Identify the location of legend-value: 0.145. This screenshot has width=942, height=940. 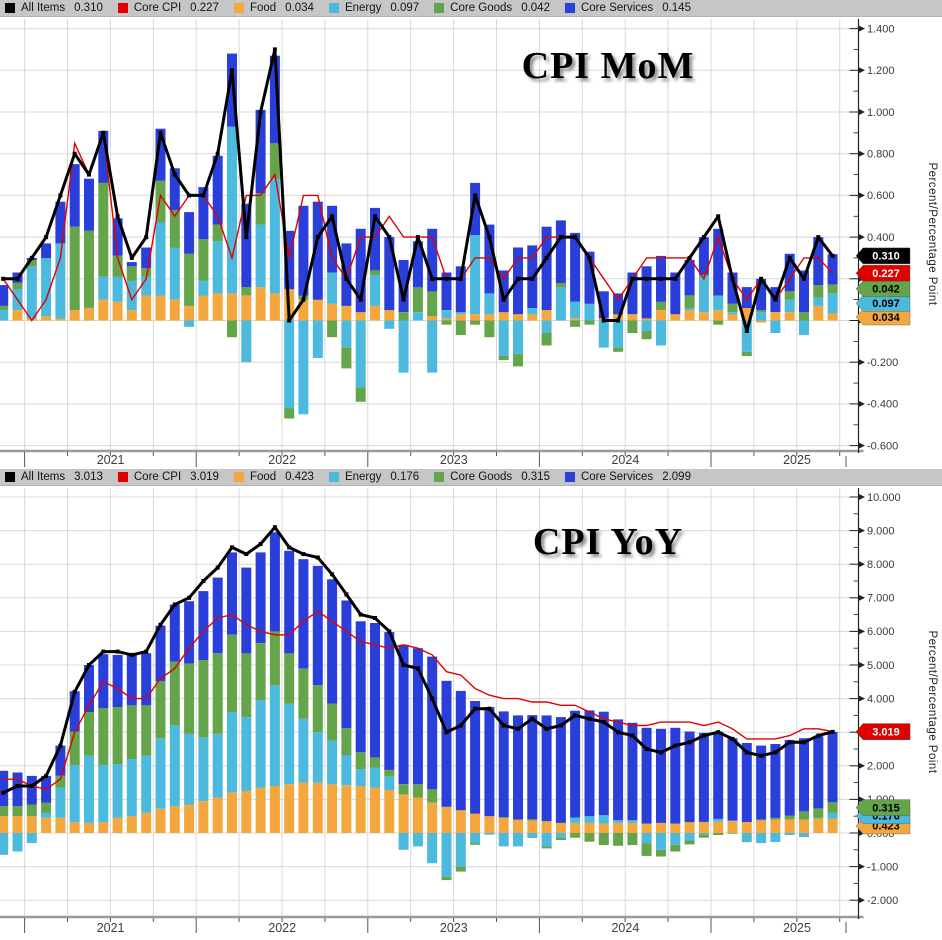
(676, 8).